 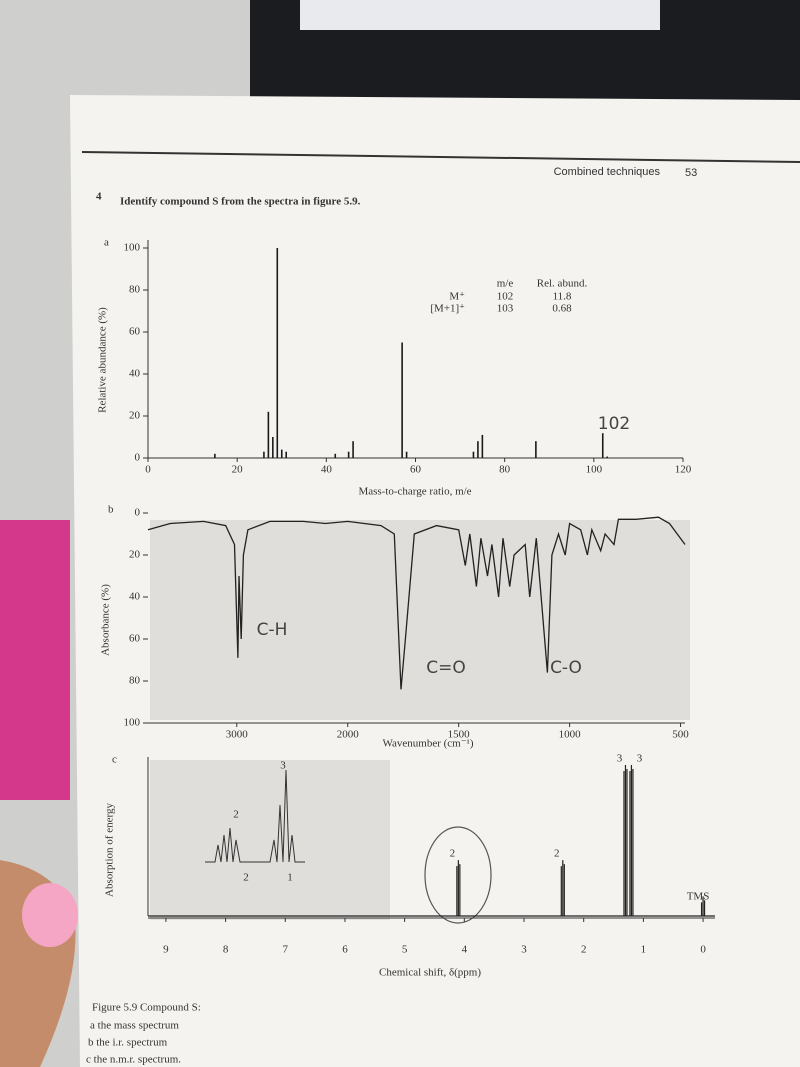 I want to click on table-cell: 0.68, so click(x=562, y=309).